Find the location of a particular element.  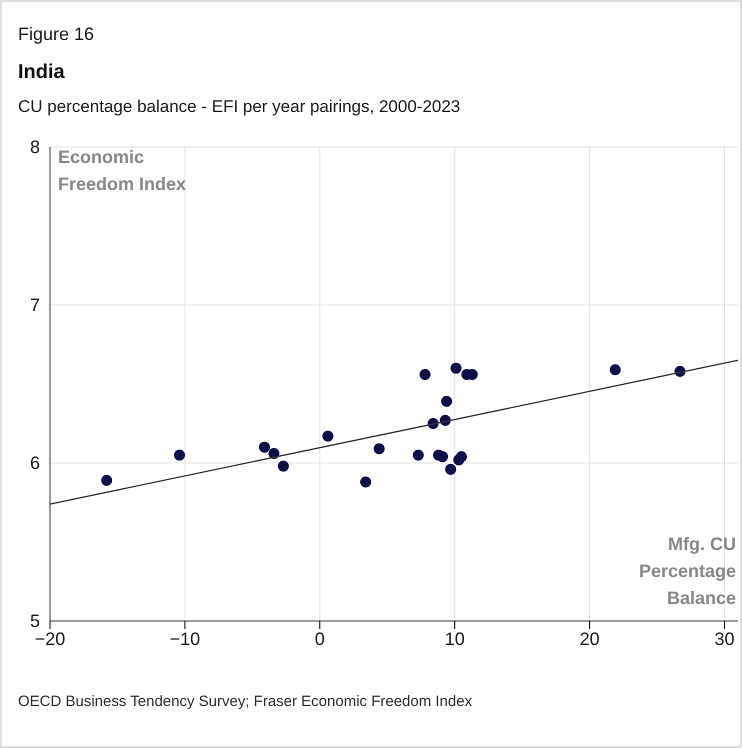

y-tick-label: 6 is located at coordinates (35, 462).